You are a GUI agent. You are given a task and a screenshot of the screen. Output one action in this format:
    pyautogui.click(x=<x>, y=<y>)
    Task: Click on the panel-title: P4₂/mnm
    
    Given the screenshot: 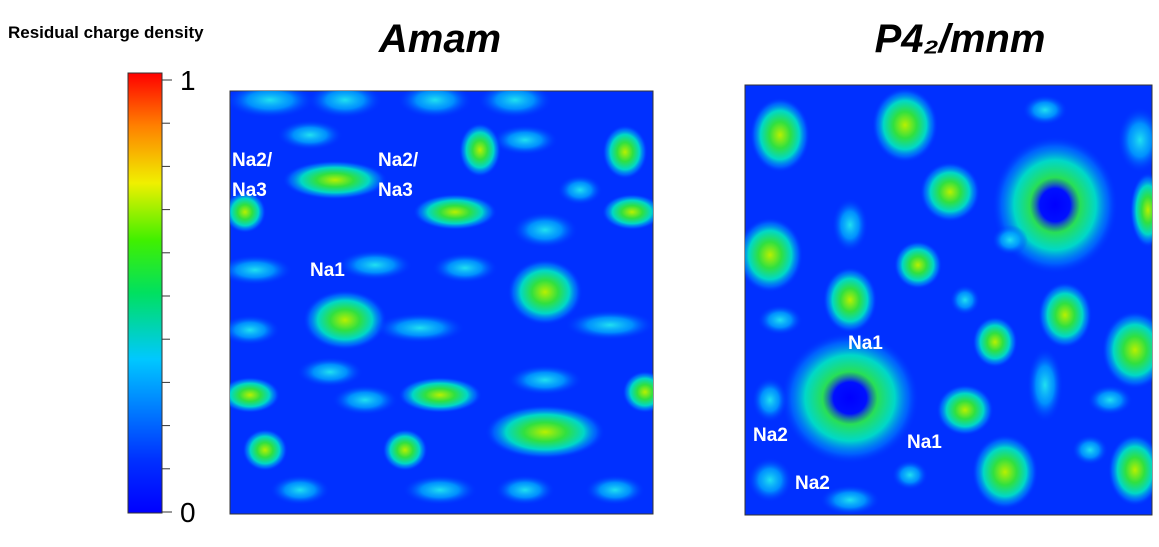 What is the action you would take?
    pyautogui.click(x=960, y=39)
    